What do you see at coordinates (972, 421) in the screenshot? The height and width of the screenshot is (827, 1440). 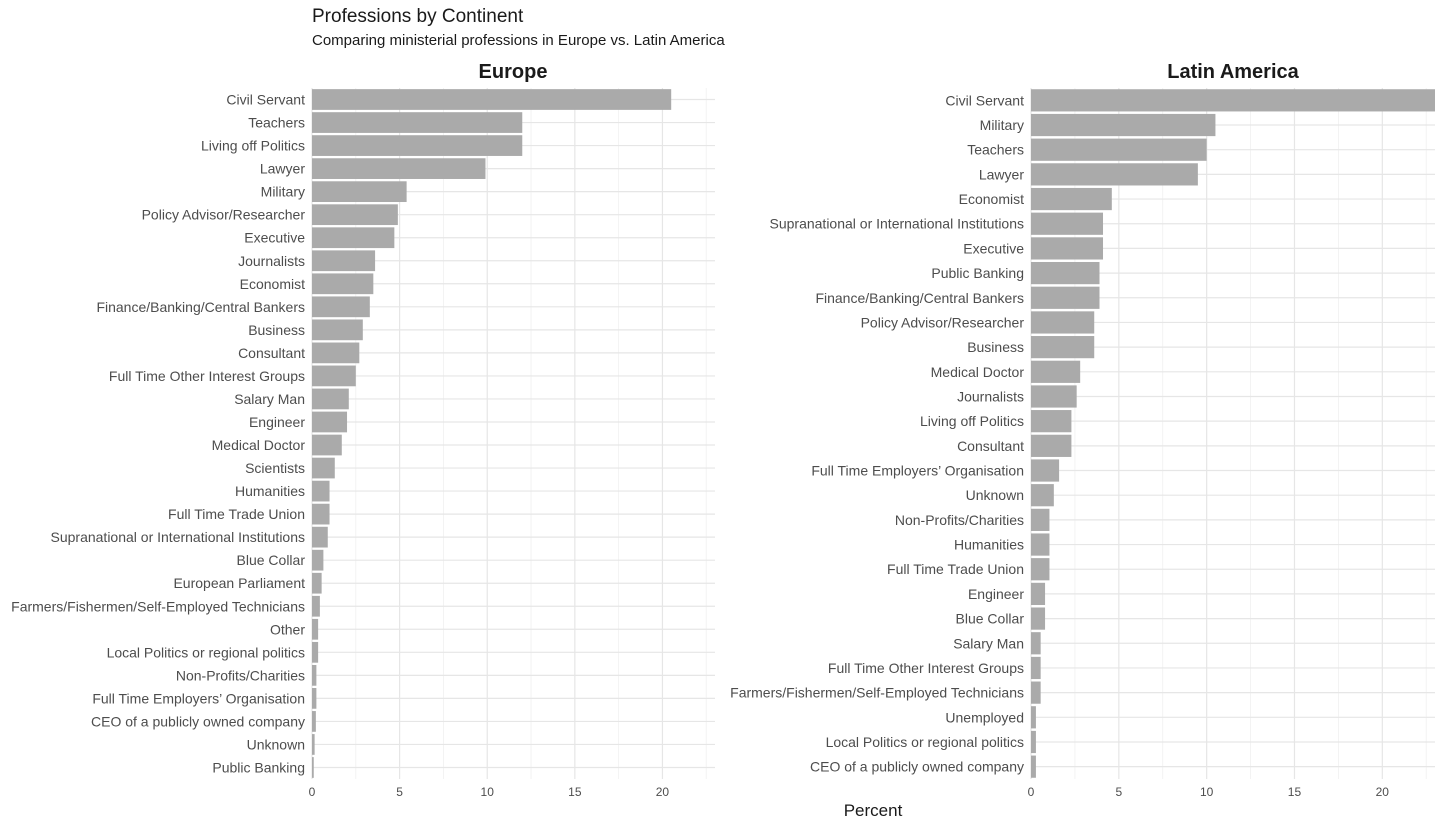 I see `category-label-latin-america: Living off Politics` at bounding box center [972, 421].